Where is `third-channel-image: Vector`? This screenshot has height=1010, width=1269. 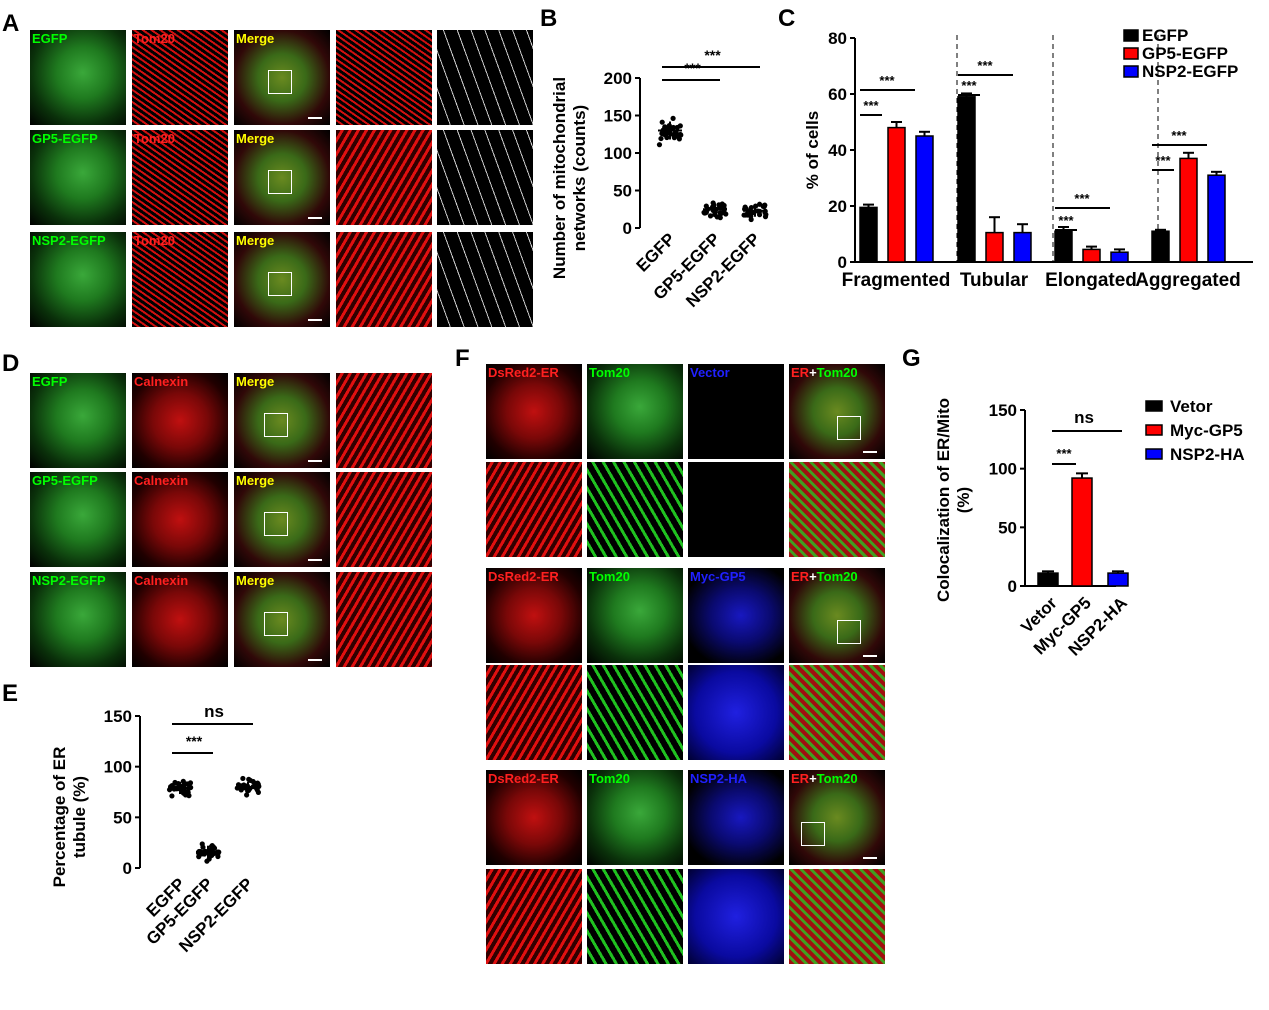 third-channel-image: Vector is located at coordinates (736, 411).